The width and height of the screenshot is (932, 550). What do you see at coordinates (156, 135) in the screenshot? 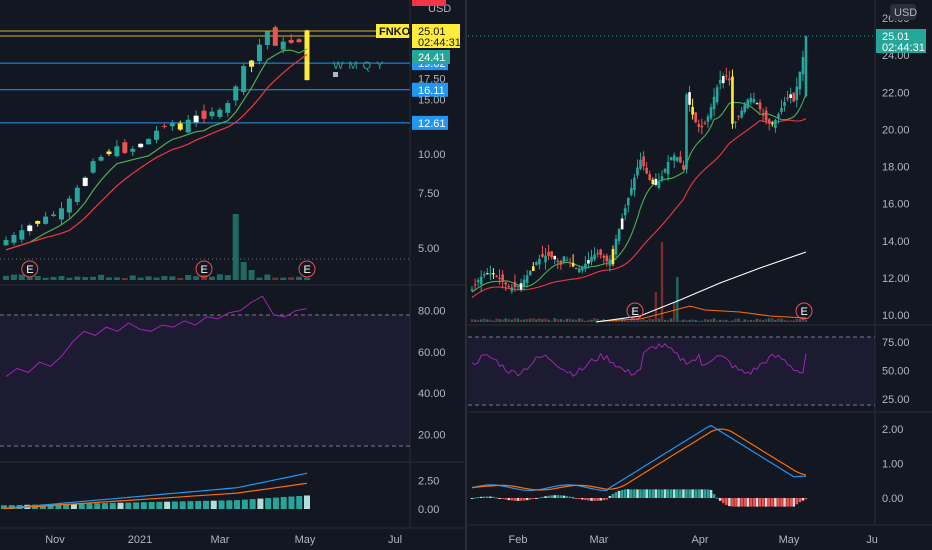
I see `left-candles` at bounding box center [156, 135].